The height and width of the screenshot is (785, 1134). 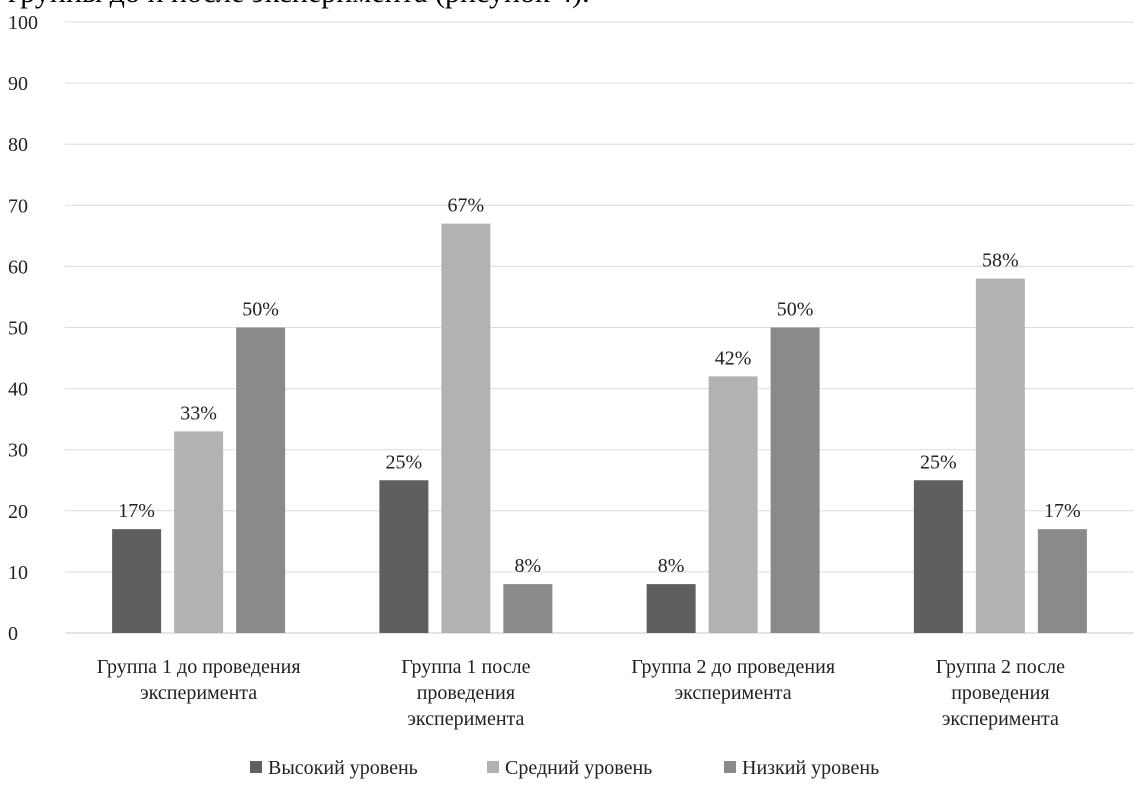 What do you see at coordinates (18, 145) in the screenshot?
I see `y-tick-label: 80` at bounding box center [18, 145].